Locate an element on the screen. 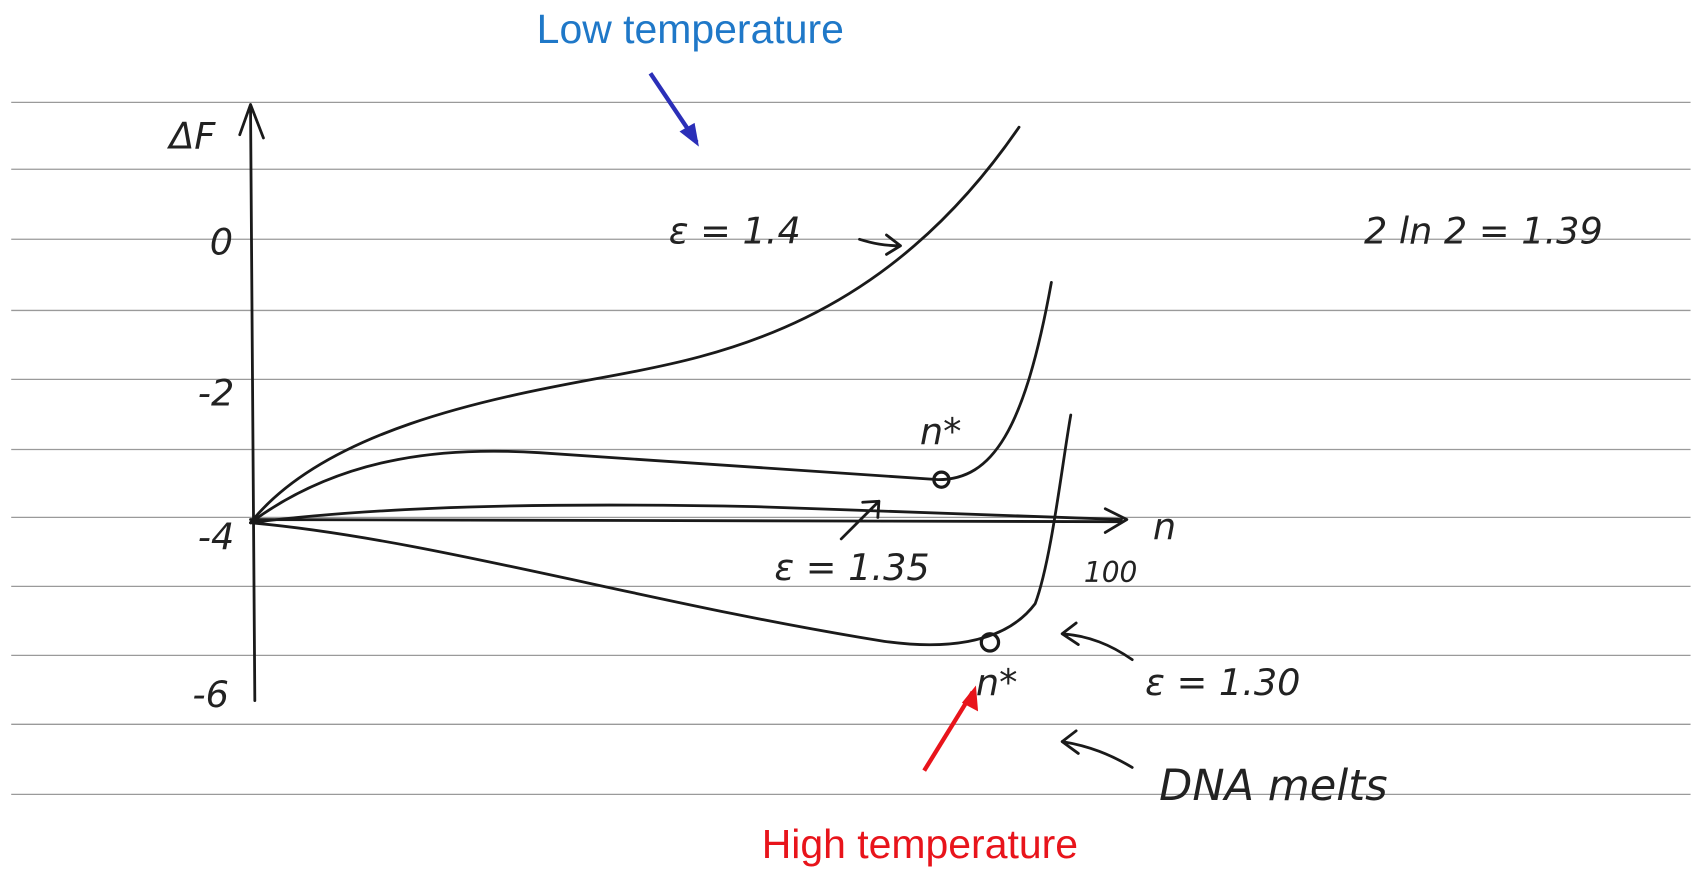 Image resolution: width=1691 pixels, height=872 pixels. curve-middle is located at coordinates (686, 514).